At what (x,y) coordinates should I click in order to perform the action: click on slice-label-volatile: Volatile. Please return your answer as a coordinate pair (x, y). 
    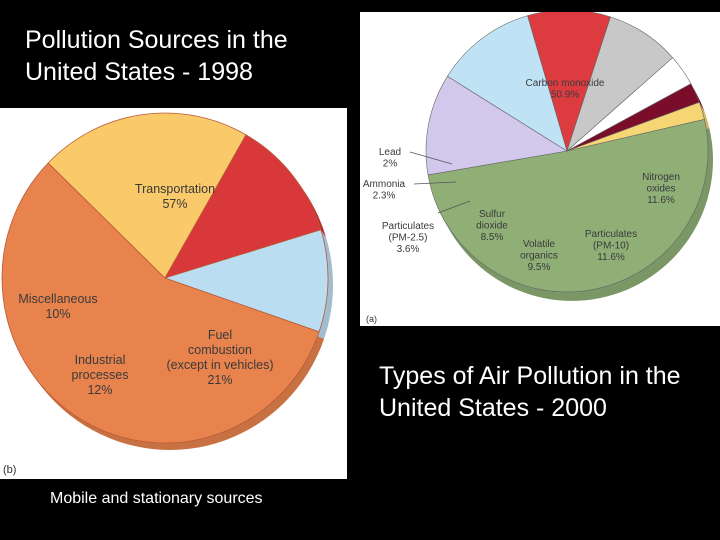
    Looking at the image, I should click on (539, 244).